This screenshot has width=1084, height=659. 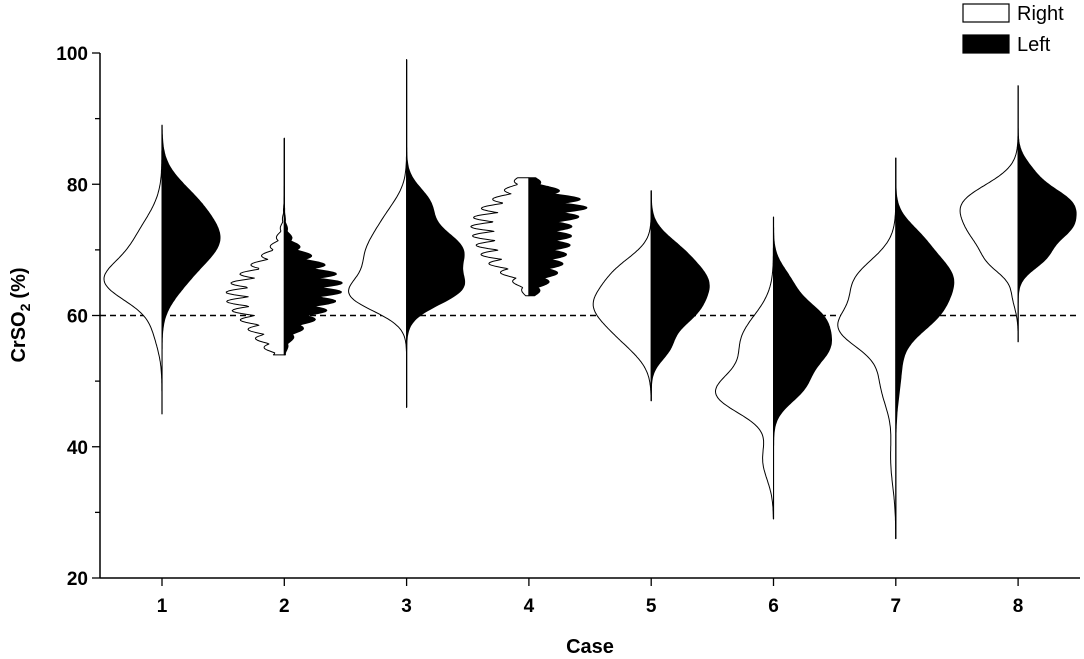 I want to click on legend-label-right: Right, so click(x=1040, y=14).